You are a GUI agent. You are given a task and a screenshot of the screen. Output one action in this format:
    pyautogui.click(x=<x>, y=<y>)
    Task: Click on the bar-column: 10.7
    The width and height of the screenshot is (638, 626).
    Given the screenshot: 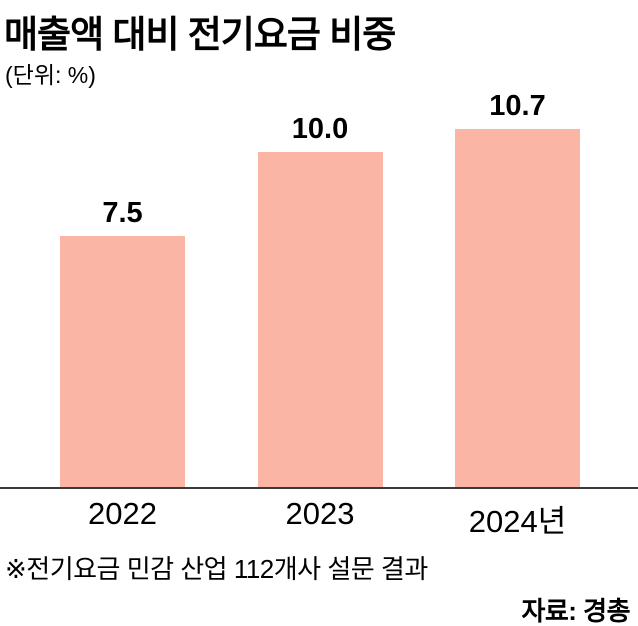 What is the action you would take?
    pyautogui.click(x=517, y=289)
    